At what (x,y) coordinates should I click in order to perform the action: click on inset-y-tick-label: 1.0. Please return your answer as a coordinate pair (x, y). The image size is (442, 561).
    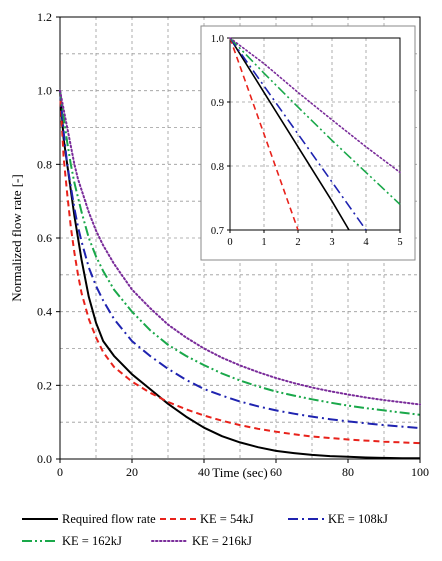
    Looking at the image, I should click on (217, 39).